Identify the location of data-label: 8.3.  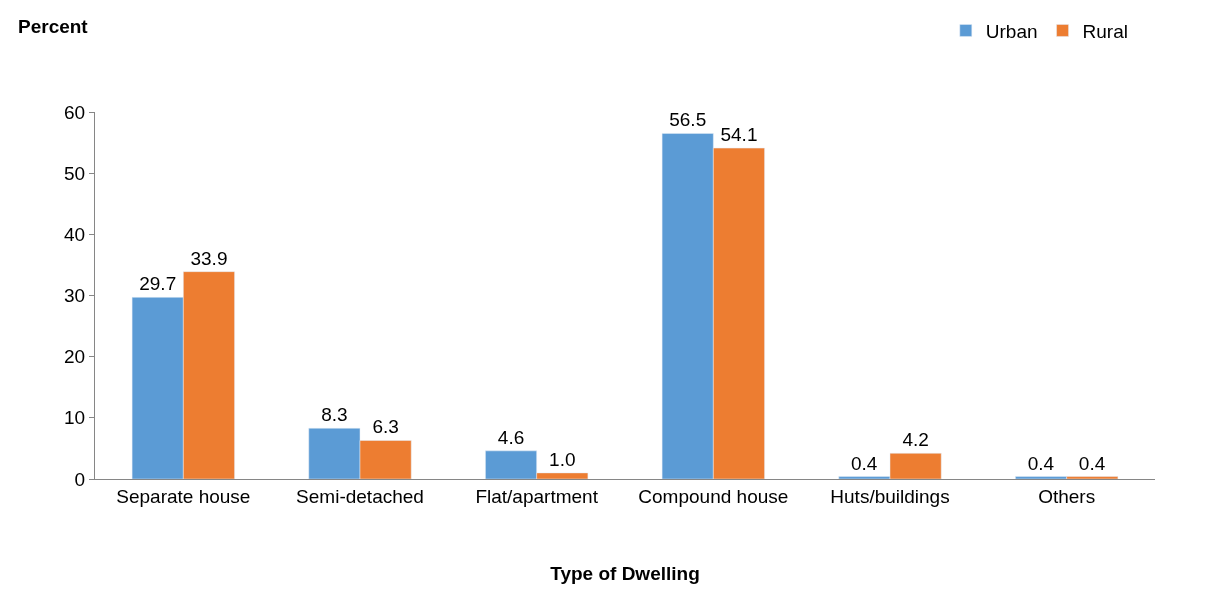
(334, 415).